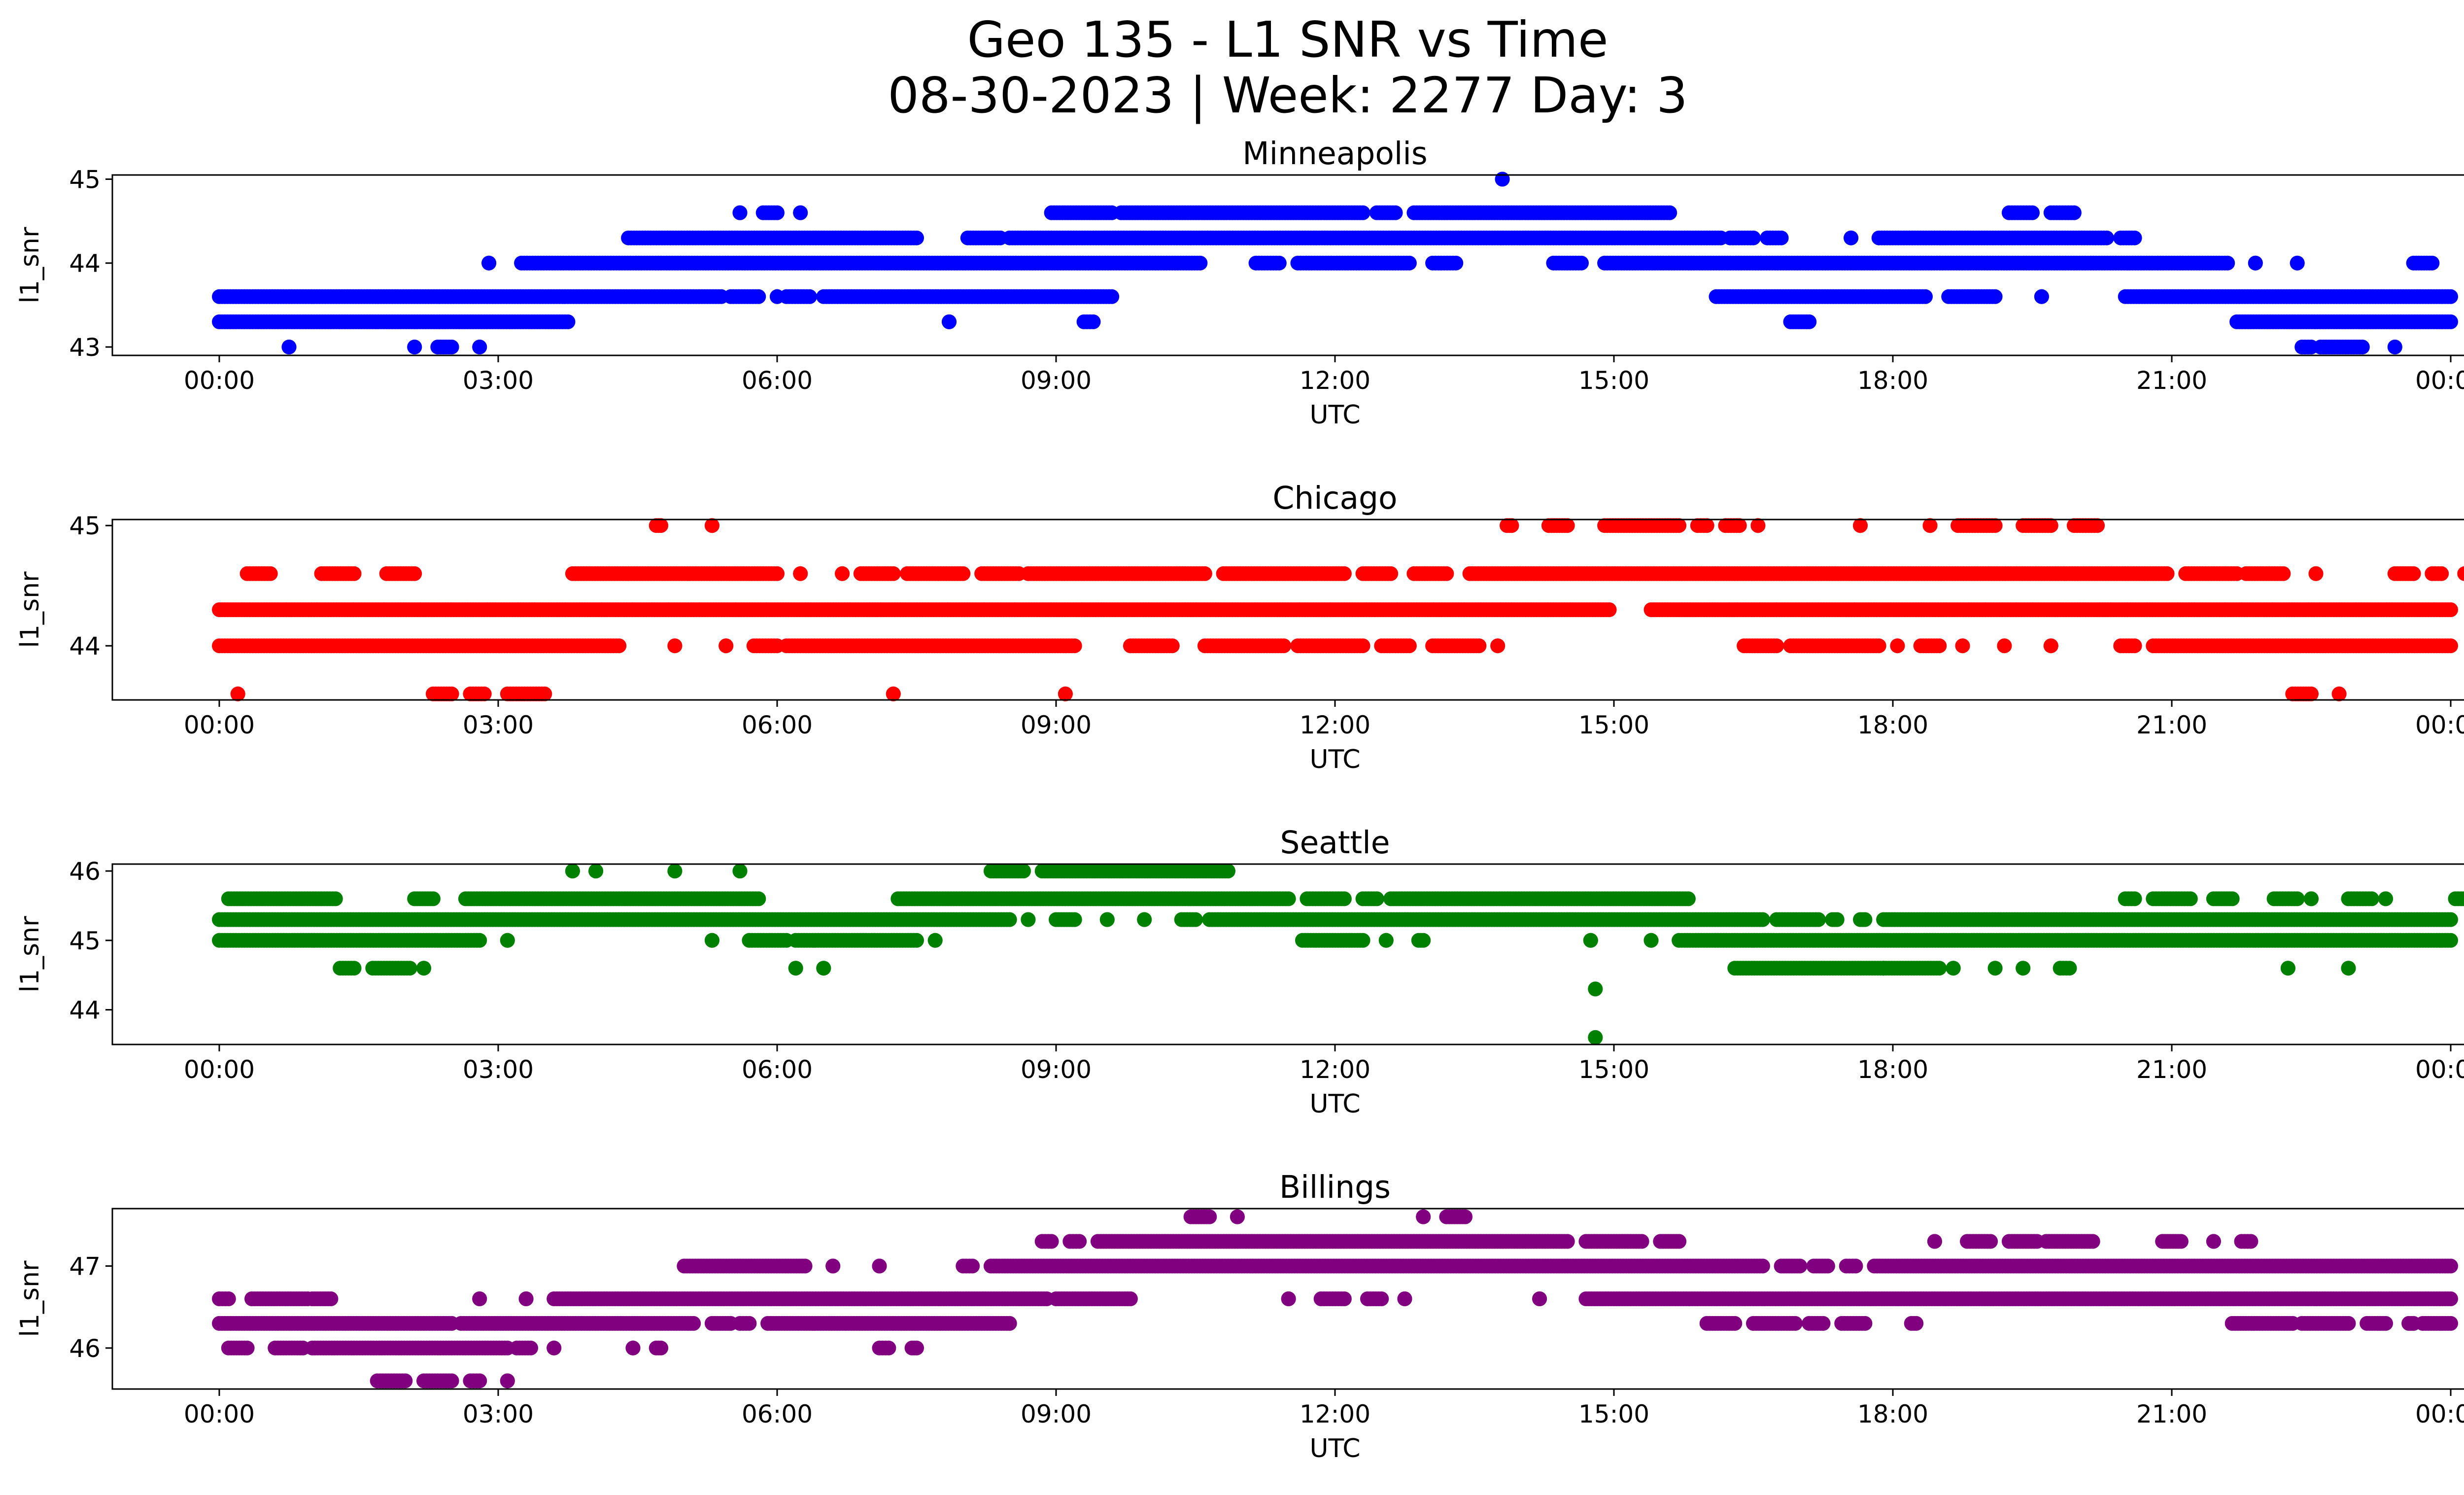 Image resolution: width=2464 pixels, height=1495 pixels. I want to click on x-tick-label: 21:00, so click(2171, 725).